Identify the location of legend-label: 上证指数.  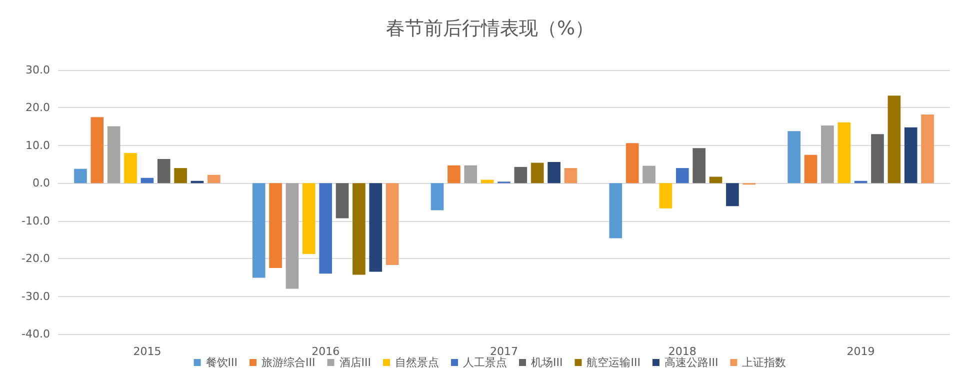
(764, 362).